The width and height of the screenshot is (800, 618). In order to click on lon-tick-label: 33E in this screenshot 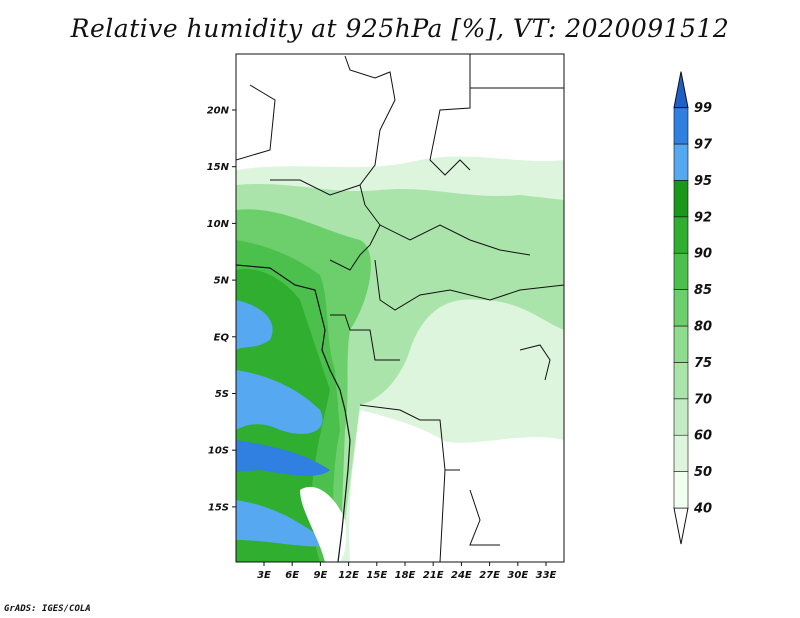, I will do `click(546, 575)`.